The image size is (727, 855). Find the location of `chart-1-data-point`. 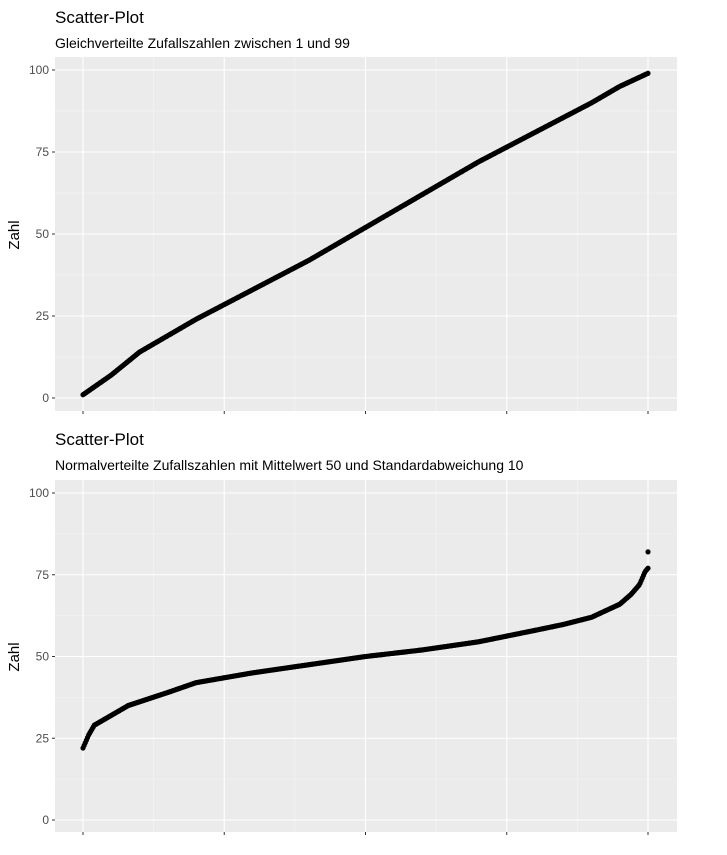

chart-1-data-point is located at coordinates (648, 73).